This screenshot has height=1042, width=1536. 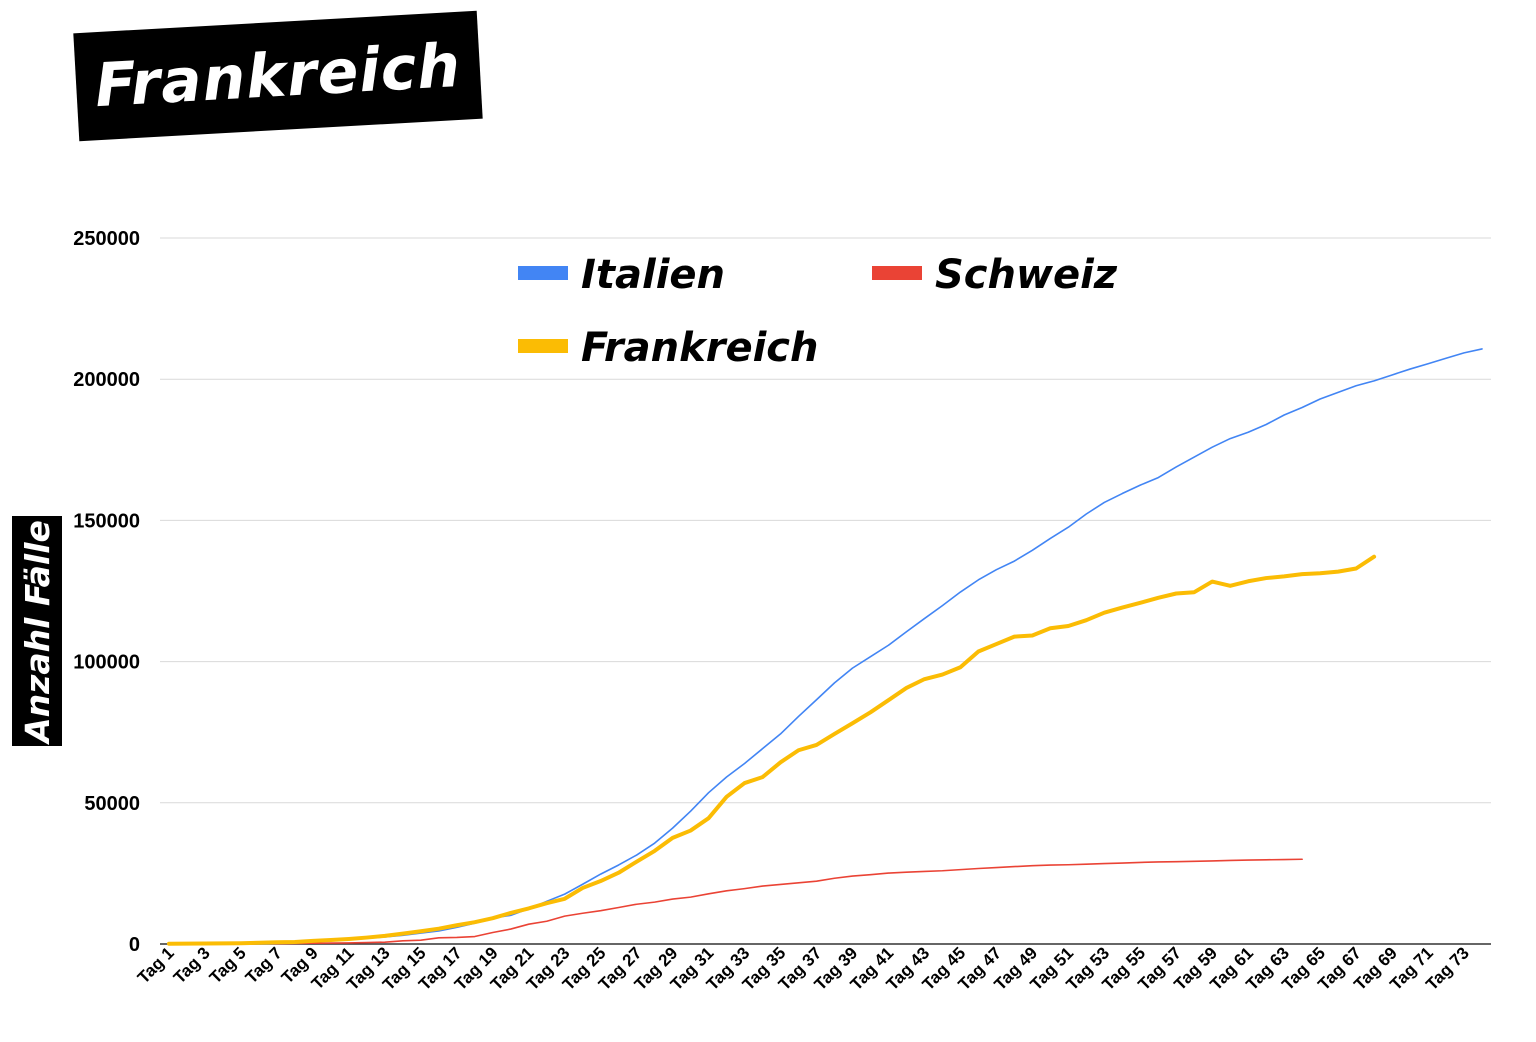 I want to click on legend-label-frankreich: Frankreich, so click(x=699, y=348).